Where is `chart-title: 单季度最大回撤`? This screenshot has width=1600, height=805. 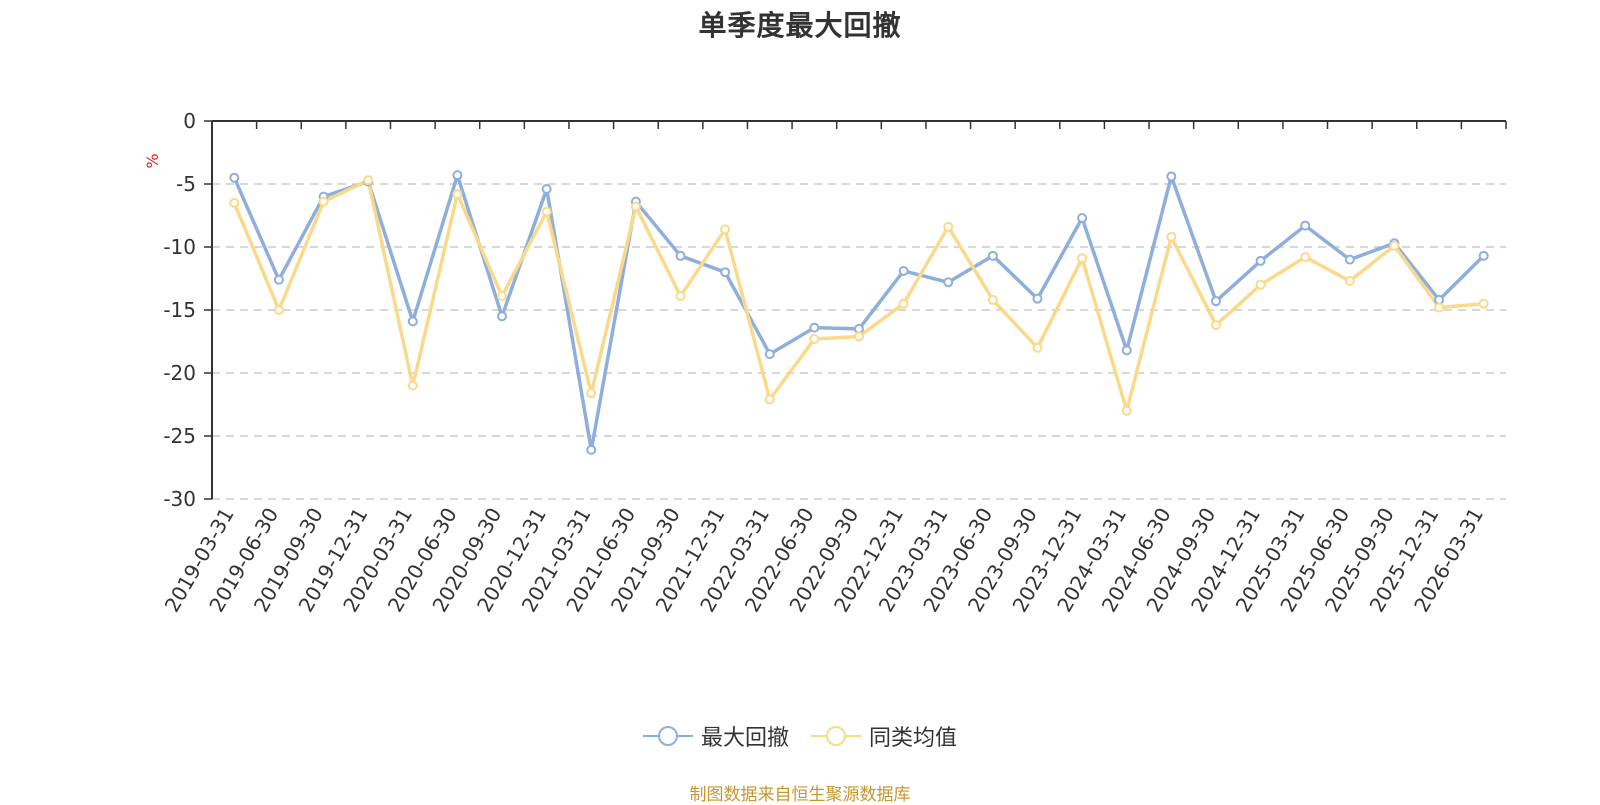
chart-title: 单季度最大回撤 is located at coordinates (800, 25).